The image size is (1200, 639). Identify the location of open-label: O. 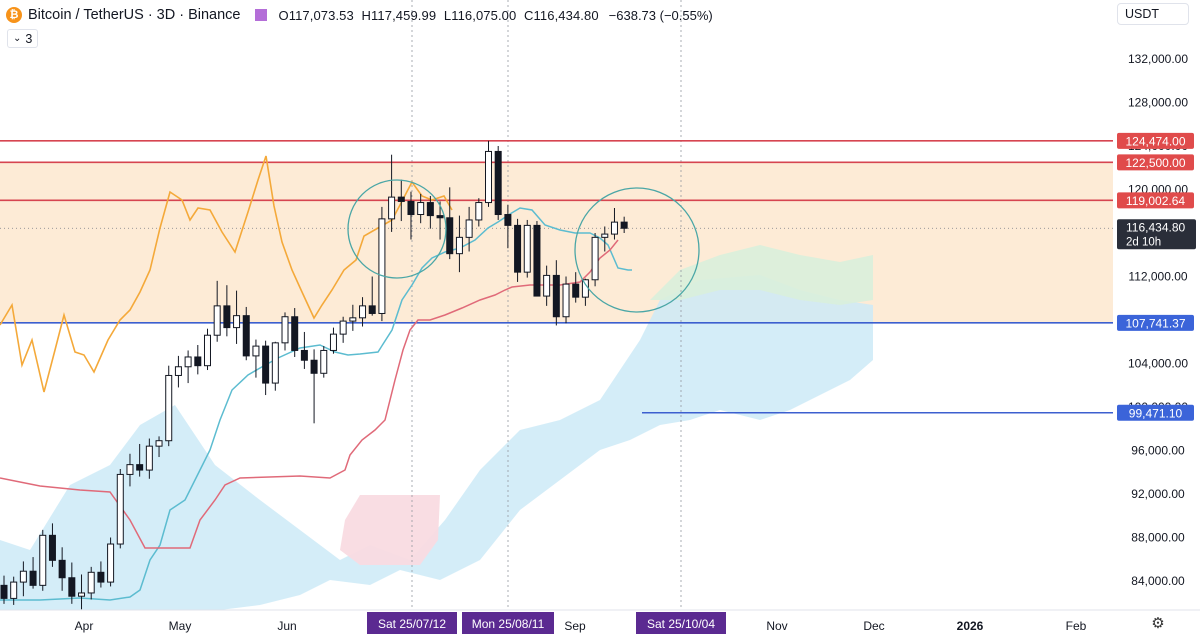
(283, 15).